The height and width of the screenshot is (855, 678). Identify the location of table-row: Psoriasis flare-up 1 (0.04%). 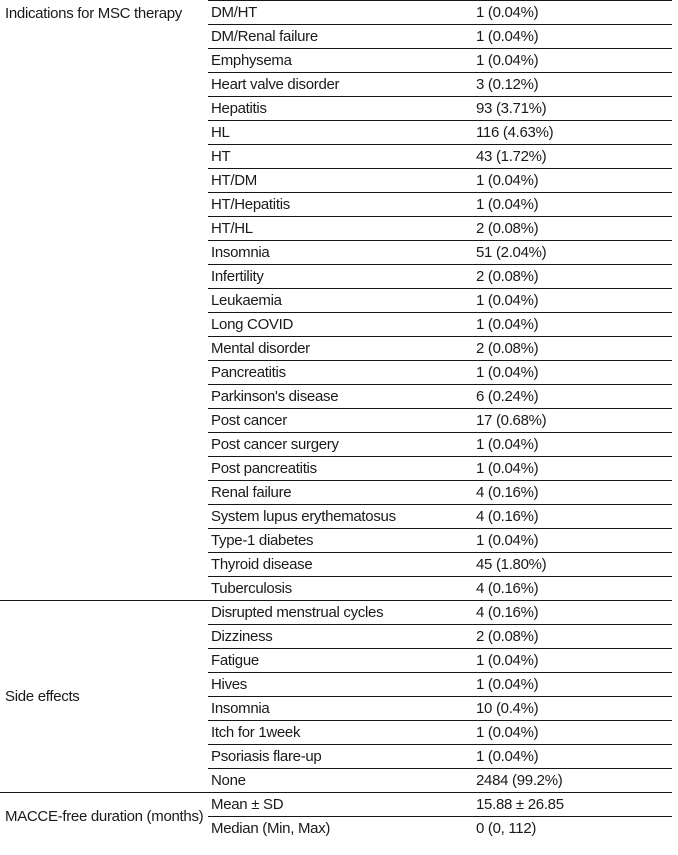
(336, 756).